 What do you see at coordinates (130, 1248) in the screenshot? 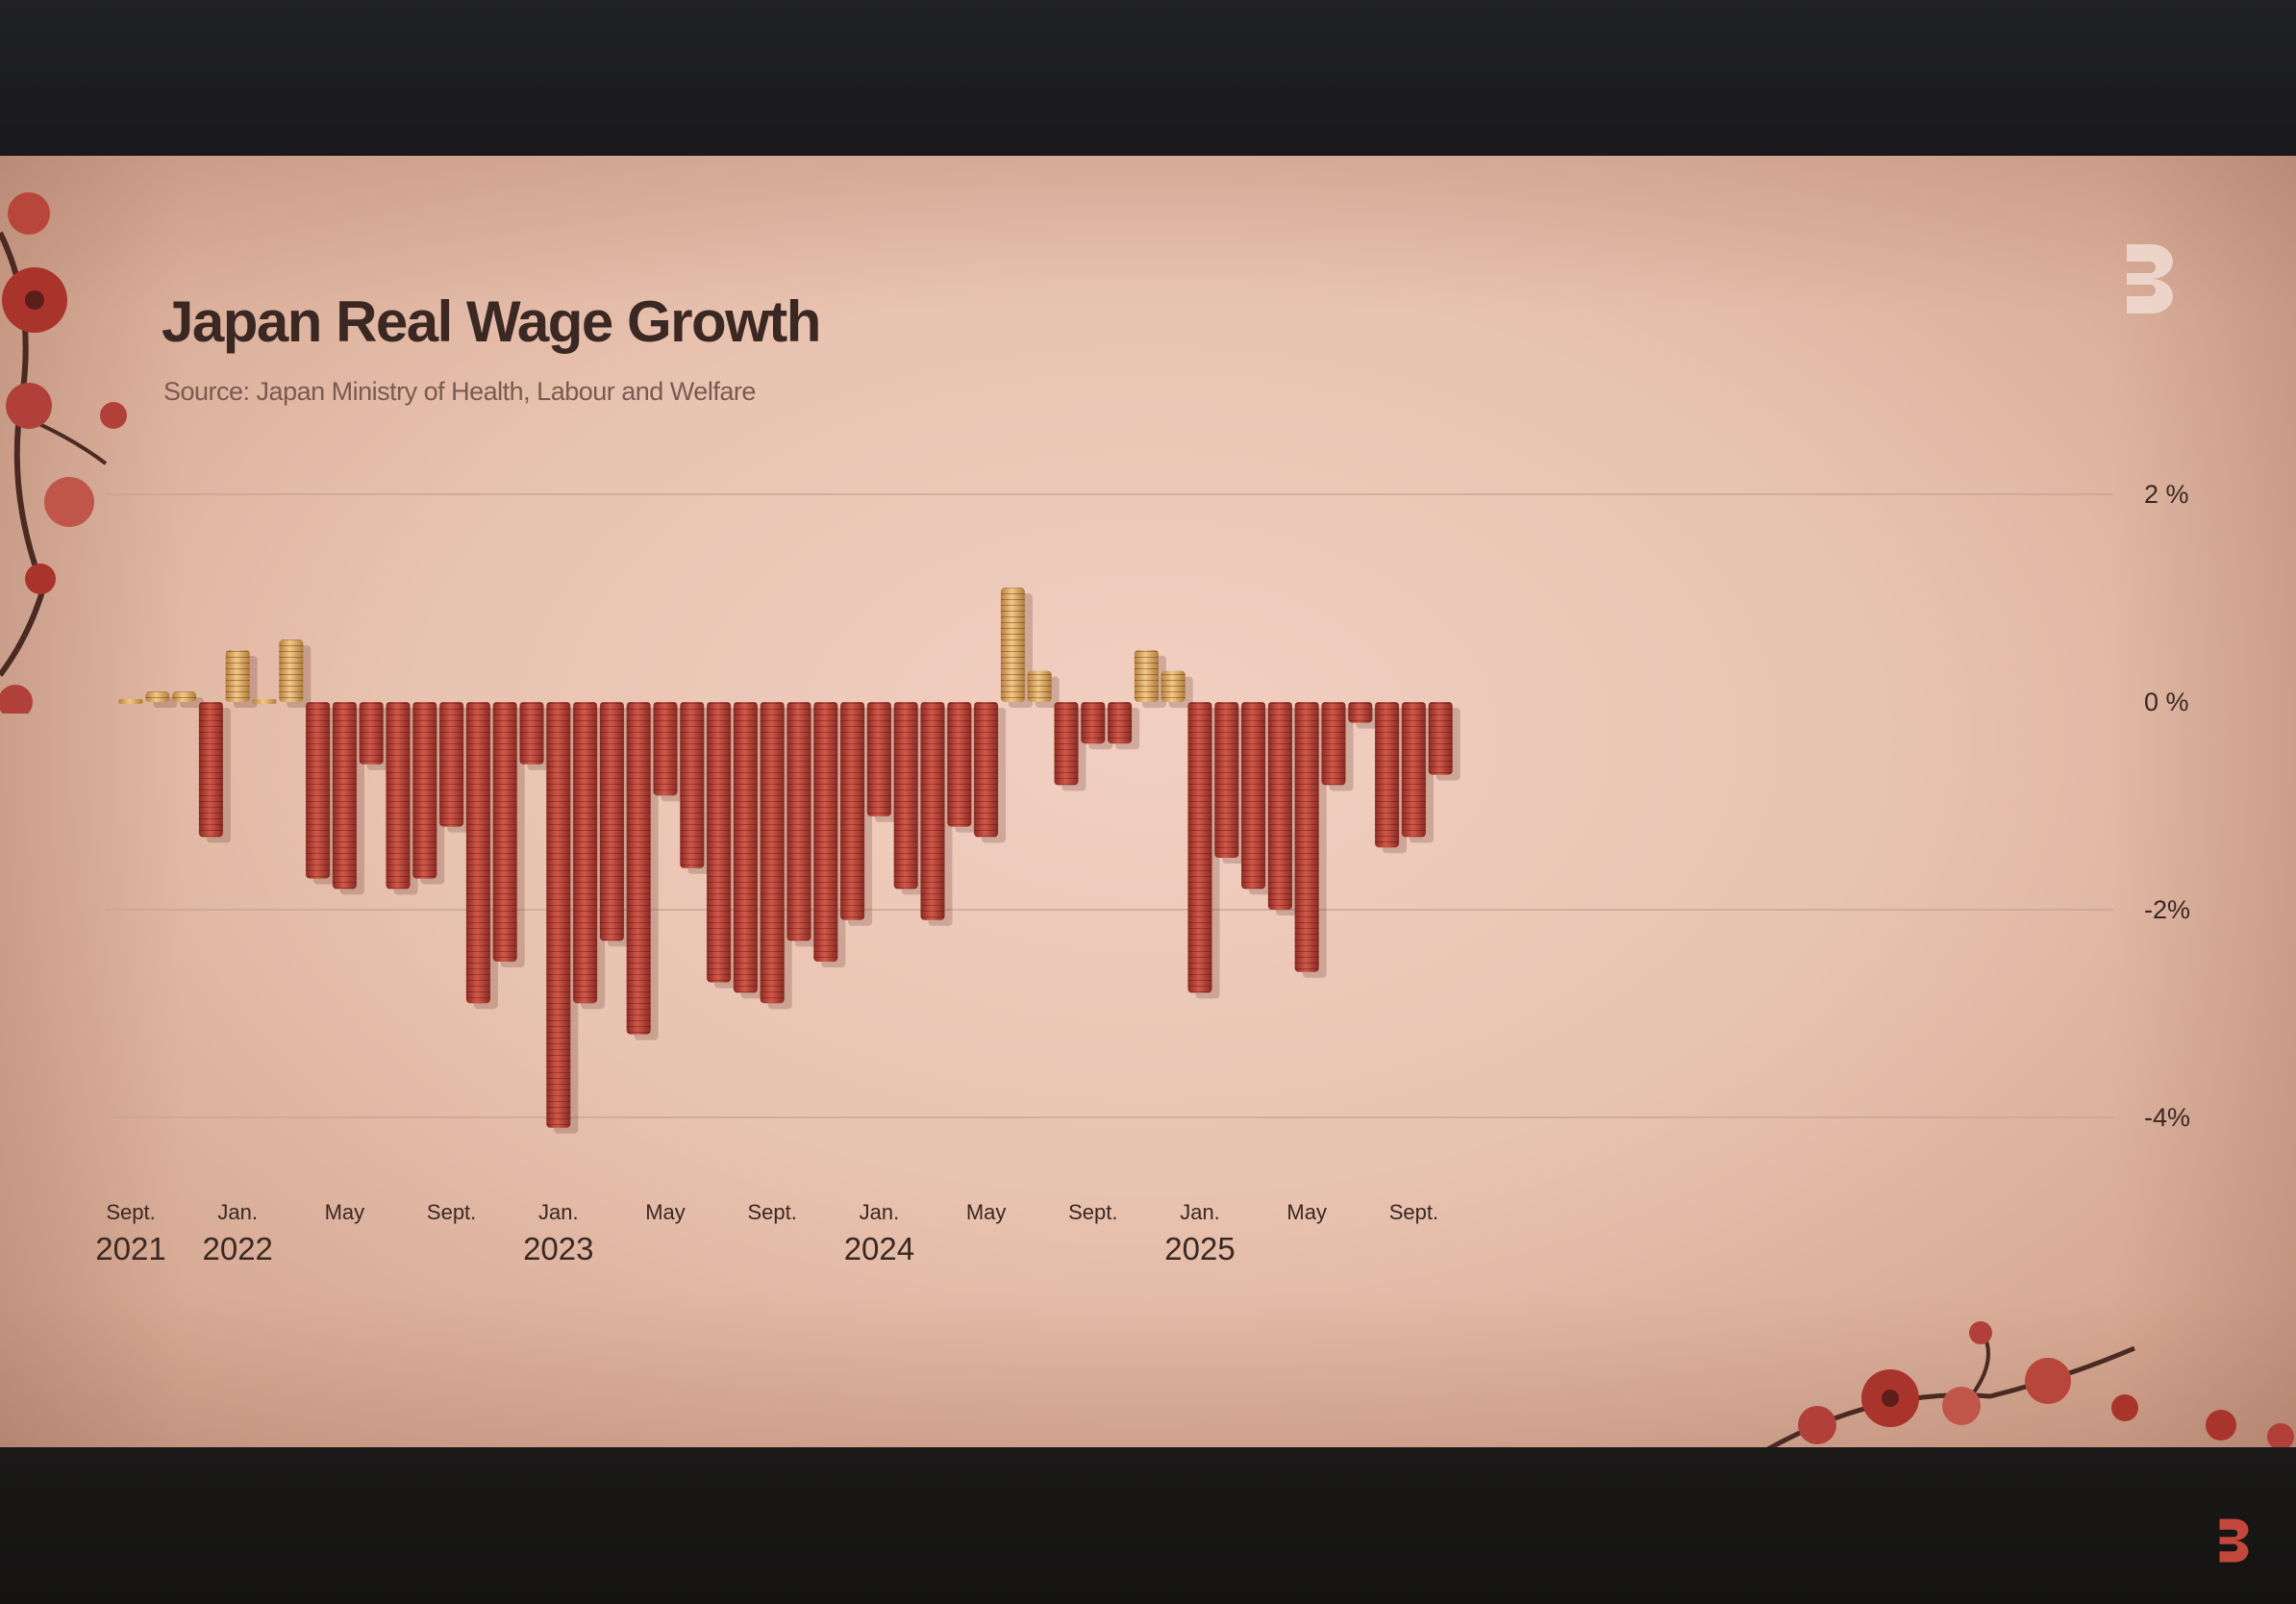
I see `x-tick-year-label: 2021` at bounding box center [130, 1248].